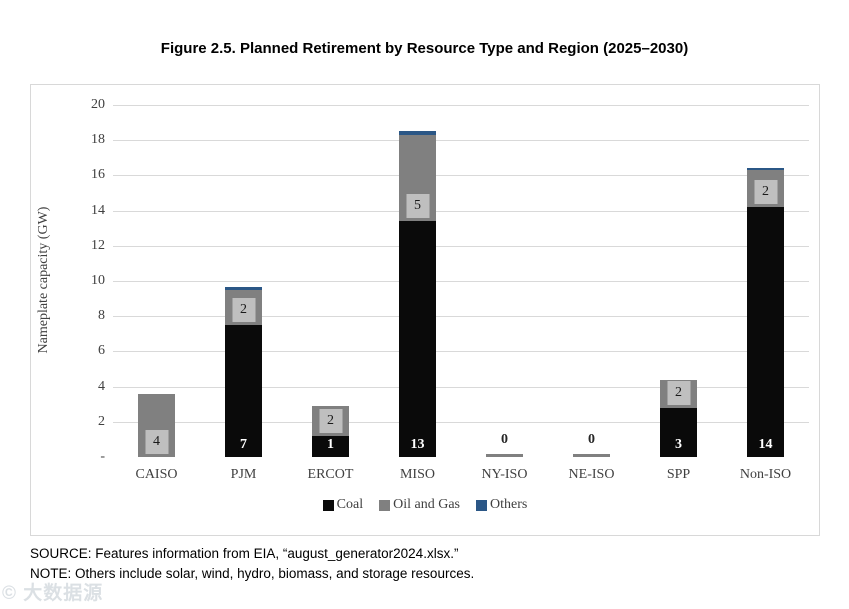 The width and height of the screenshot is (849, 609). I want to click on legend-label: Oil and Gas, so click(426, 504).